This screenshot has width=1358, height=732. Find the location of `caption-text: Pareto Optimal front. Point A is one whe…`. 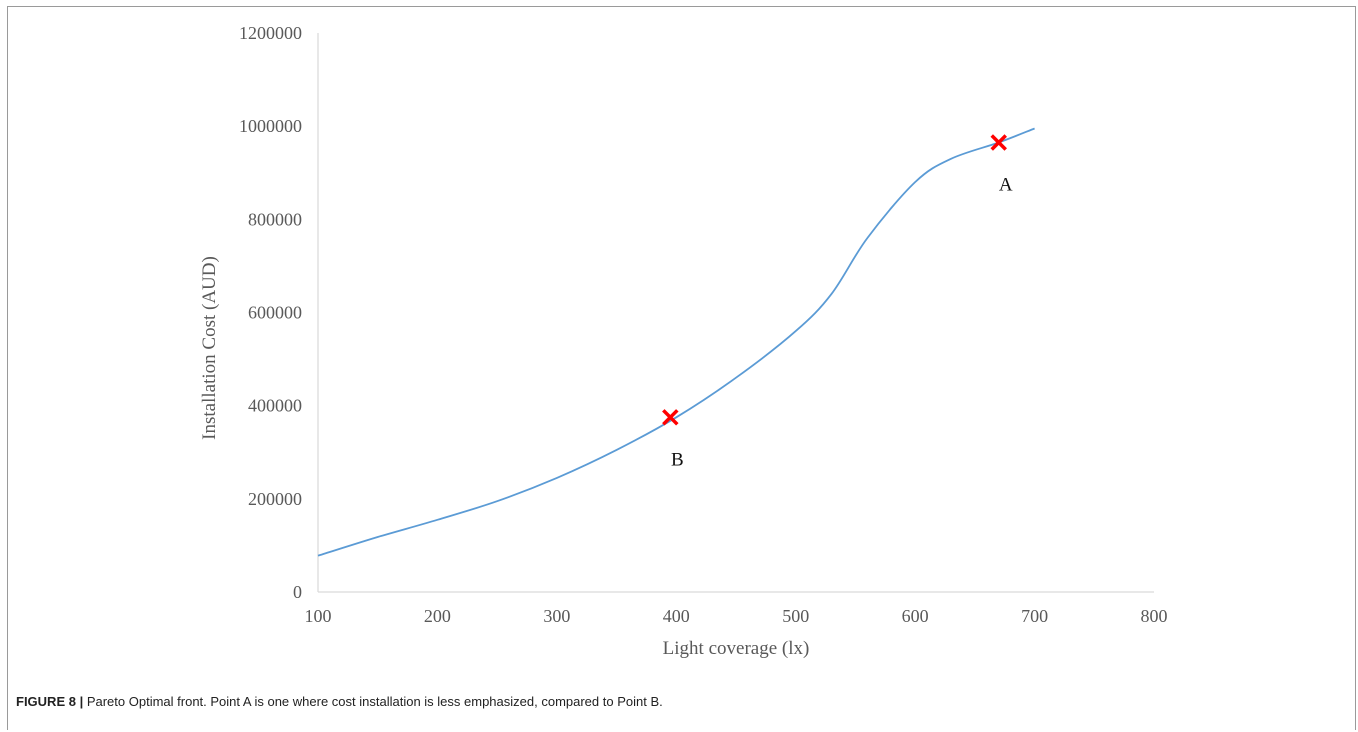

caption-text: Pareto Optimal front. Point A is one whe… is located at coordinates (374, 701).